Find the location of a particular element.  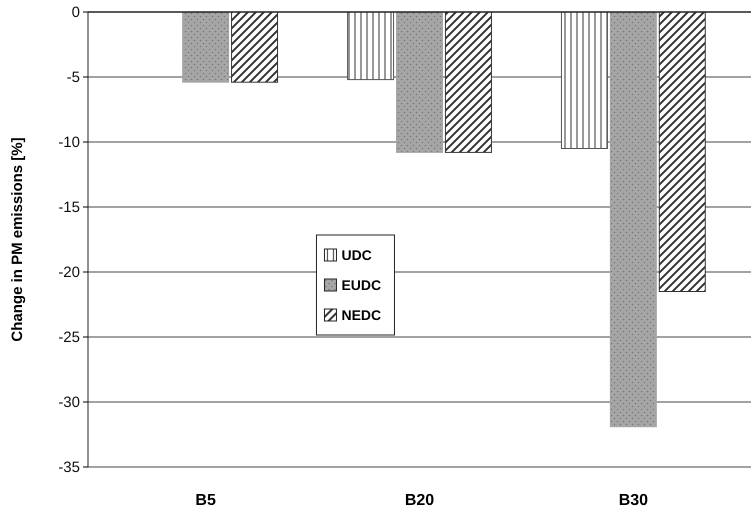

y-tick-label: -20 is located at coordinates (69, 272).